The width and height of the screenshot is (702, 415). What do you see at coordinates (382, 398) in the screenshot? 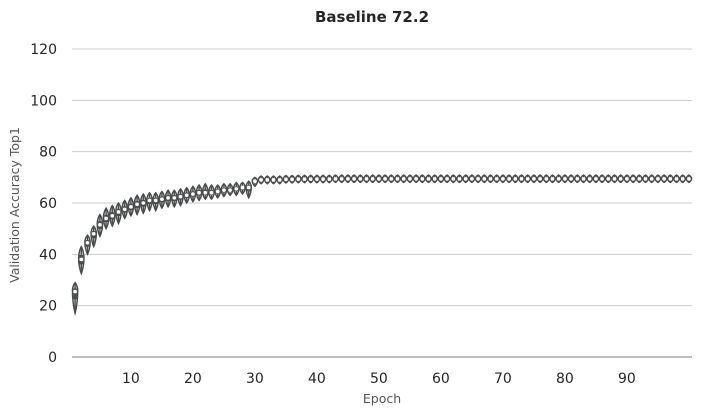
I see `x-axis-label: Epoch` at bounding box center [382, 398].